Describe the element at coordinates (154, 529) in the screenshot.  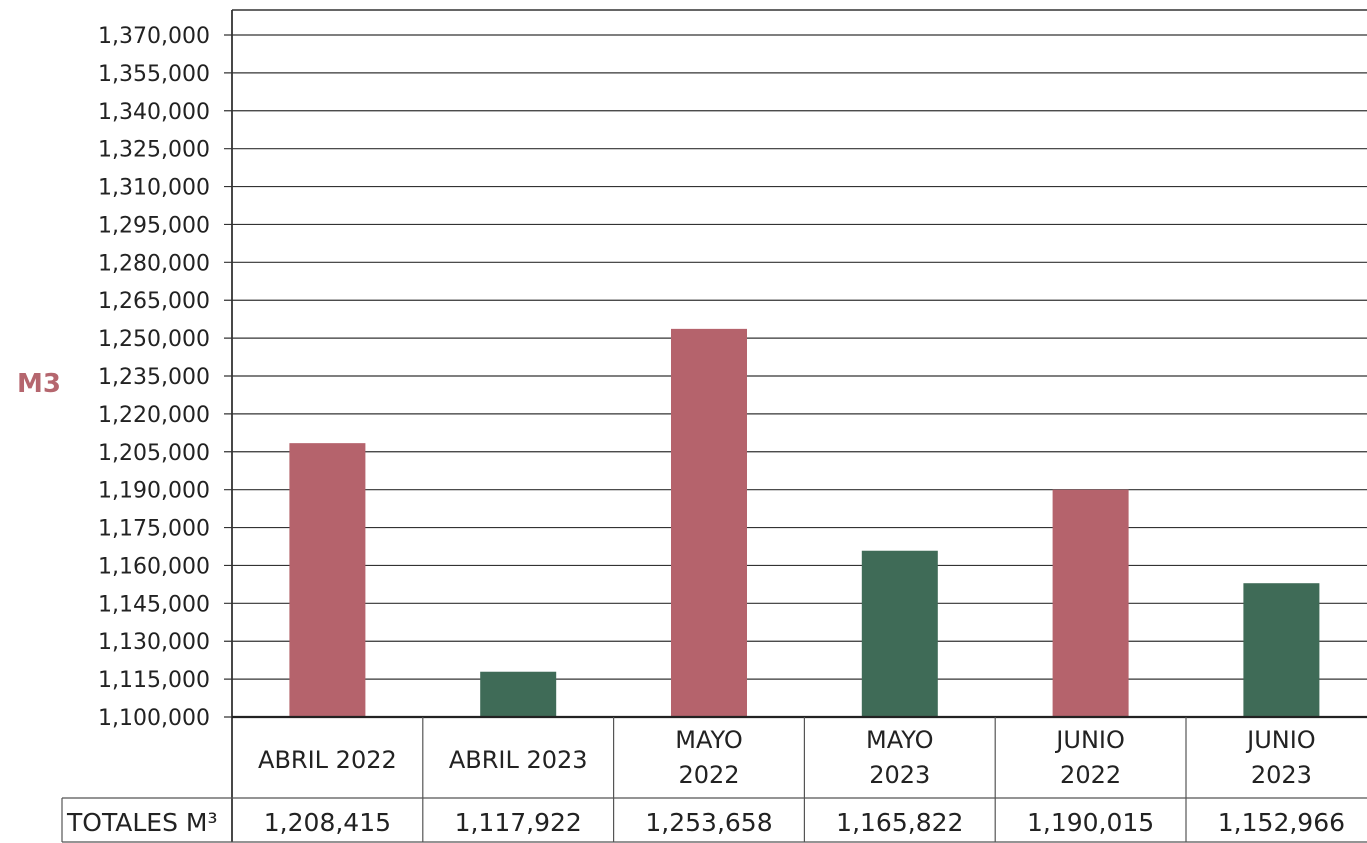
I see `y-tick-label: 1,175,000` at that location.